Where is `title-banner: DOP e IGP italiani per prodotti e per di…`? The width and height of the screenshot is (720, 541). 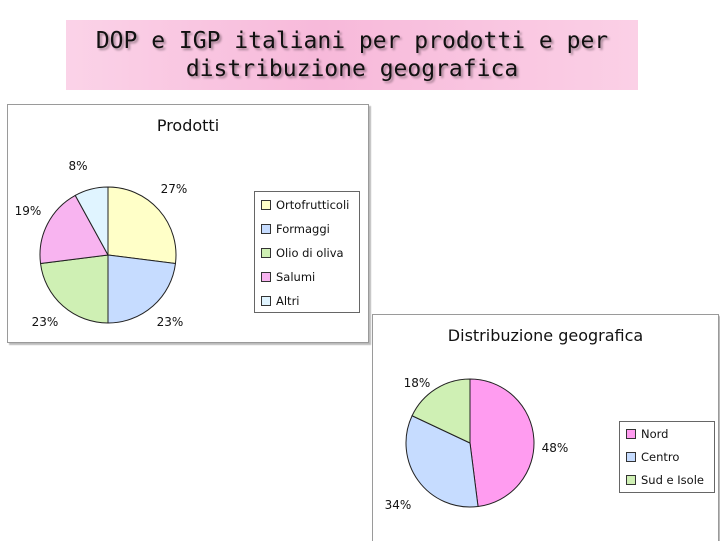 title-banner: DOP e IGP italiani per prodotti e per di… is located at coordinates (352, 55).